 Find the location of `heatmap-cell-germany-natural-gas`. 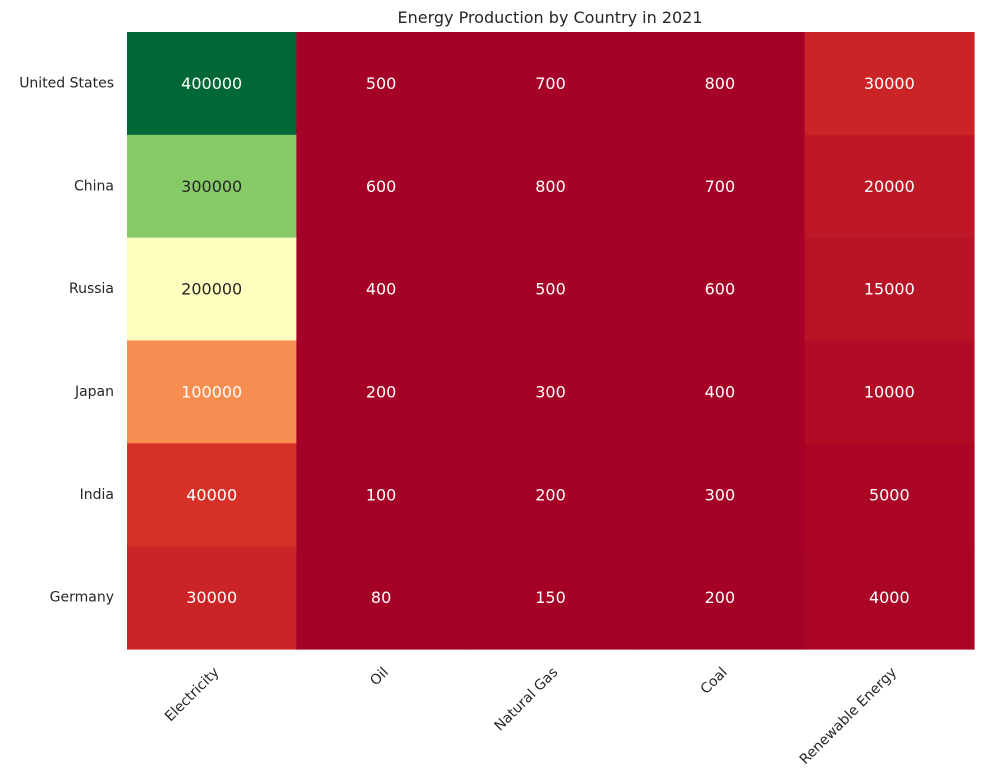

heatmap-cell-germany-natural-gas is located at coordinates (550, 598).